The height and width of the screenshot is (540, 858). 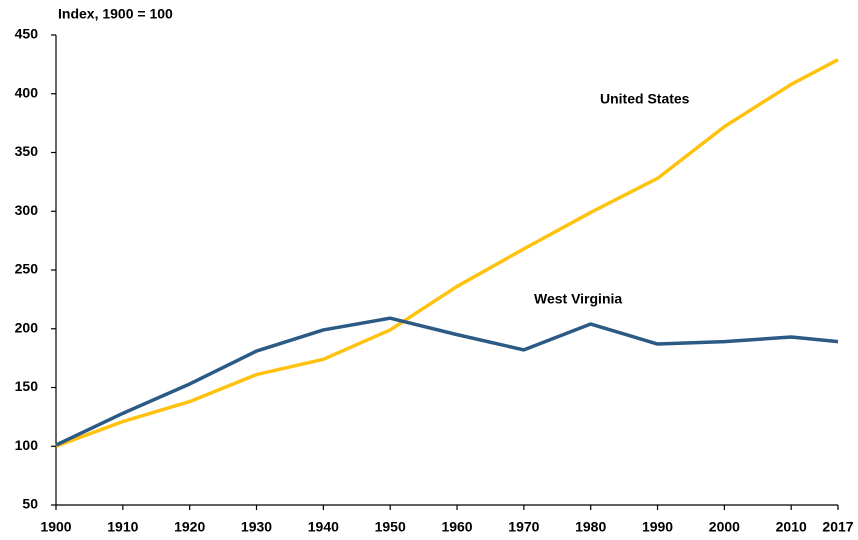 What do you see at coordinates (27, 34) in the screenshot?
I see `y-tick-label: 450` at bounding box center [27, 34].